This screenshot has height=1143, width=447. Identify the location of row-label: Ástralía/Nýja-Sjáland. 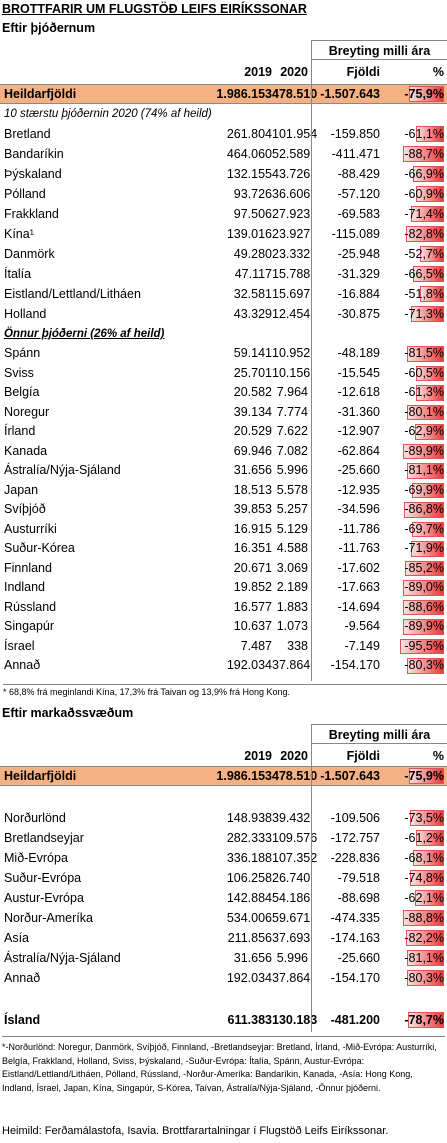
(62, 958).